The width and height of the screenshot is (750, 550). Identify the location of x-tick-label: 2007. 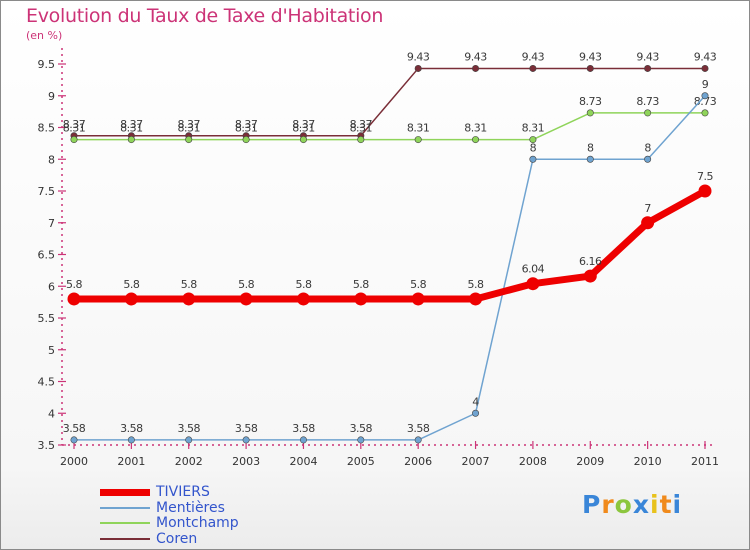
(476, 461).